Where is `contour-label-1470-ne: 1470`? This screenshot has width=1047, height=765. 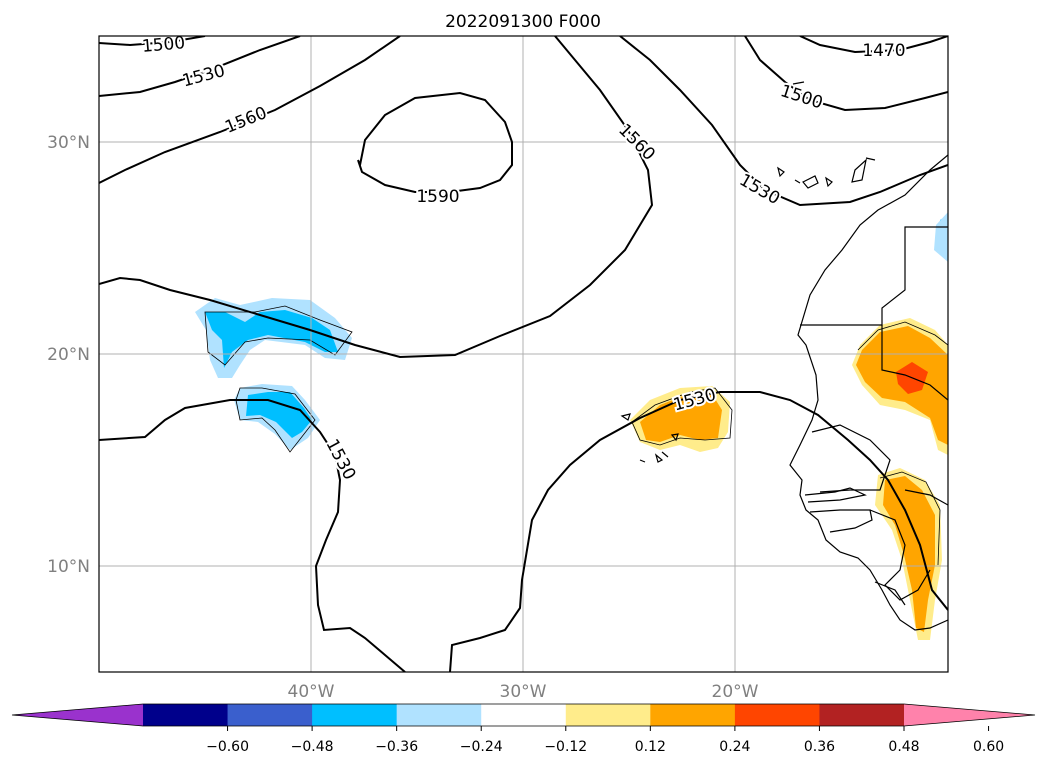 contour-label-1470-ne: 1470 is located at coordinates (883, 51).